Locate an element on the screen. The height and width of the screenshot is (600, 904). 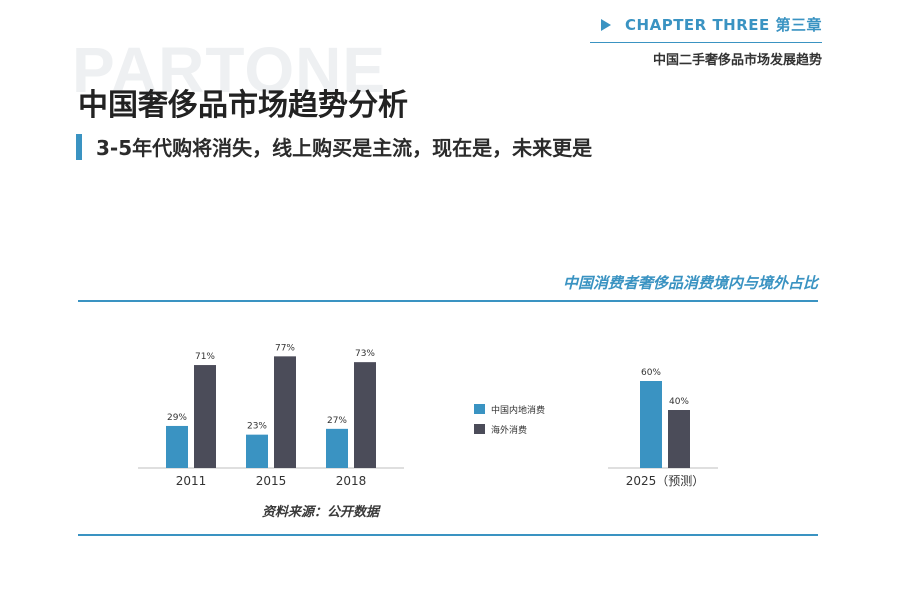
x-tick-label: 2018 is located at coordinates (351, 481).